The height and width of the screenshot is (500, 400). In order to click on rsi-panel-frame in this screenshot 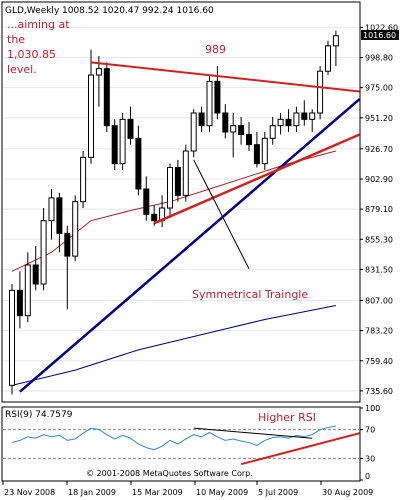, I will do `click(181, 444)`.